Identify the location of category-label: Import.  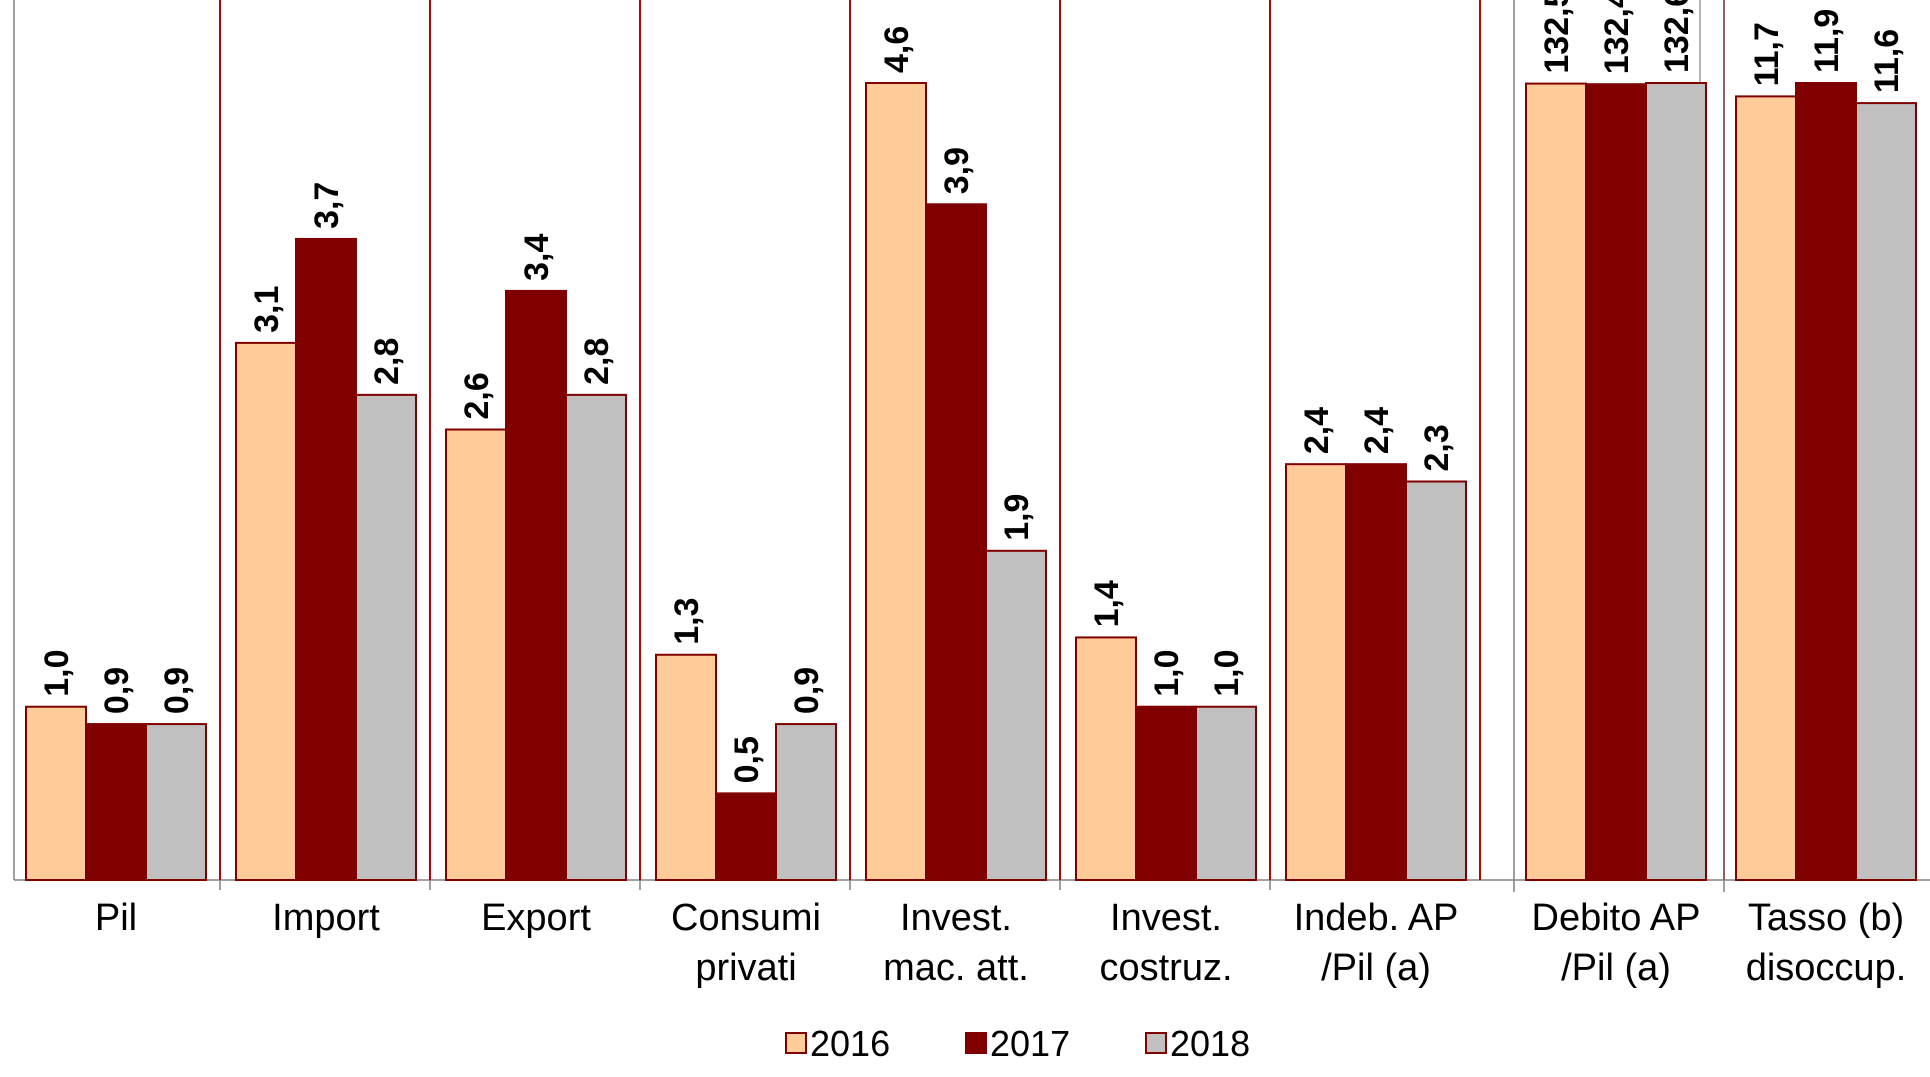
(326, 918).